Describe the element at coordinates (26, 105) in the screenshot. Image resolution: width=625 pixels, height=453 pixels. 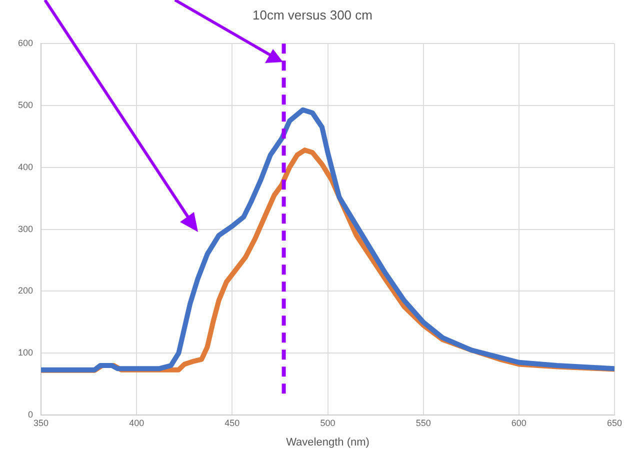
I see `y-tick-label: 500` at that location.